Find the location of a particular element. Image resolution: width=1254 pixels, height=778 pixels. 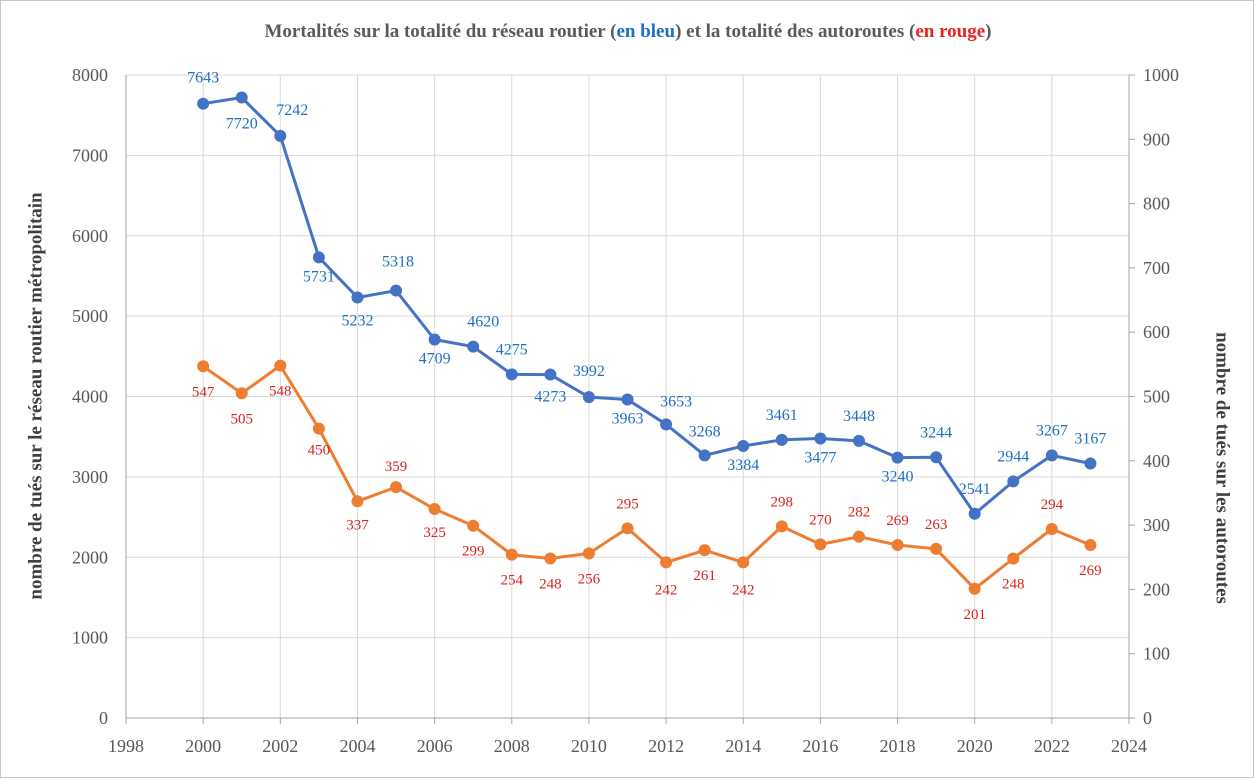

data-label-reseau: 4709 is located at coordinates (435, 359).